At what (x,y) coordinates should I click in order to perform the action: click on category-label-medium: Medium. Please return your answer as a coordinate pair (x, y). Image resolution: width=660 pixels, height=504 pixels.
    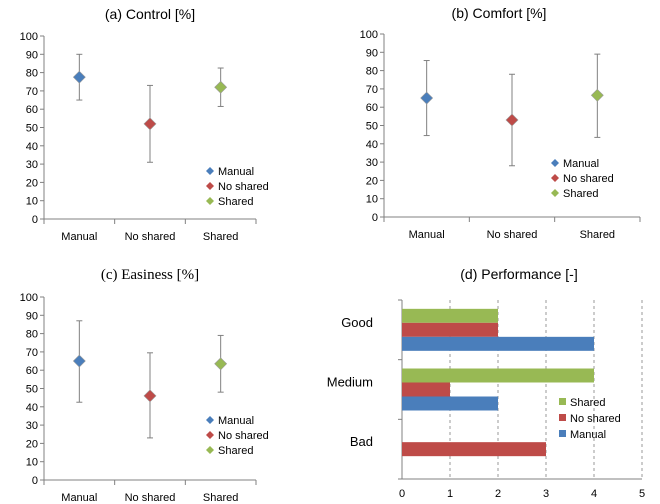
    Looking at the image, I should click on (350, 382).